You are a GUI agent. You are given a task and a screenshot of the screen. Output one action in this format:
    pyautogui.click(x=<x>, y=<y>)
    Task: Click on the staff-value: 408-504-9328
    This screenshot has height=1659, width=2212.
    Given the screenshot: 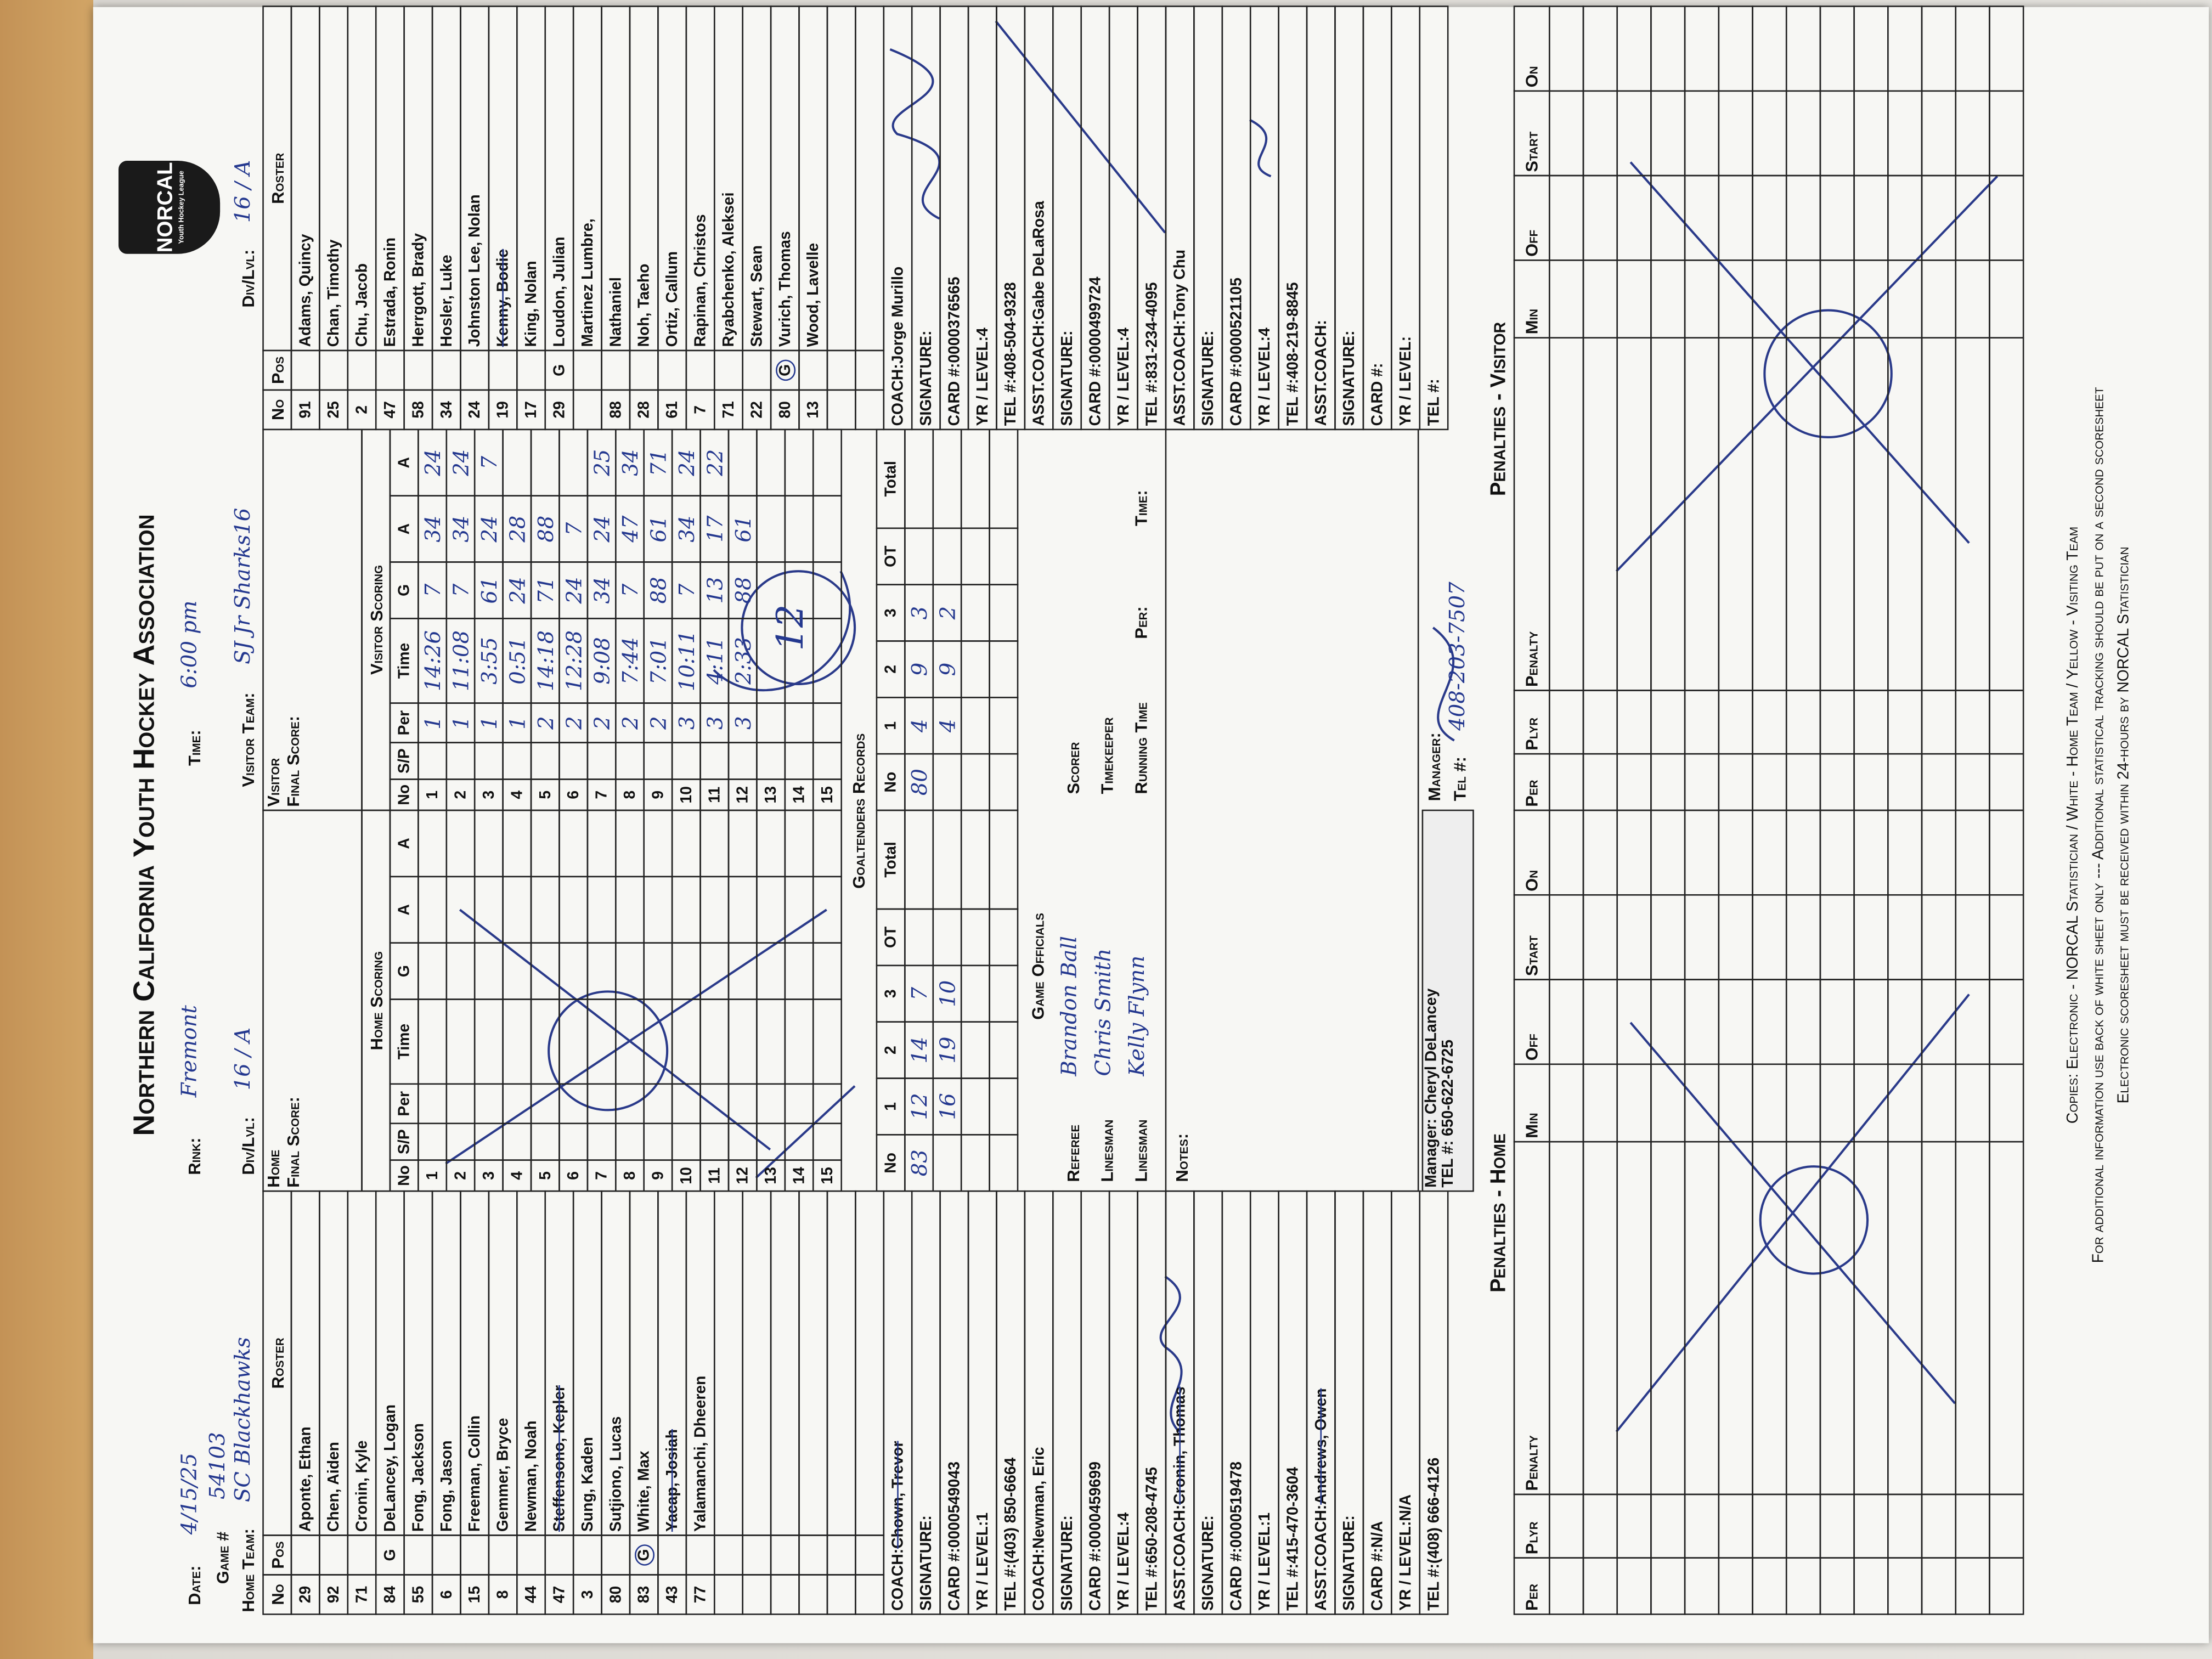 What is the action you would take?
    pyautogui.click(x=1010, y=331)
    